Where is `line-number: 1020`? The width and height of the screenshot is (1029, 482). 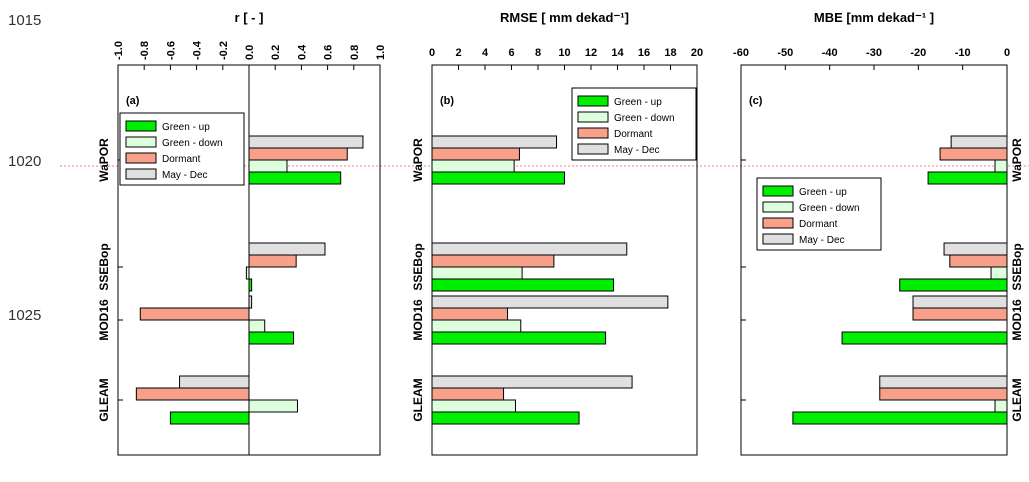
line-number: 1020 is located at coordinates (24, 161).